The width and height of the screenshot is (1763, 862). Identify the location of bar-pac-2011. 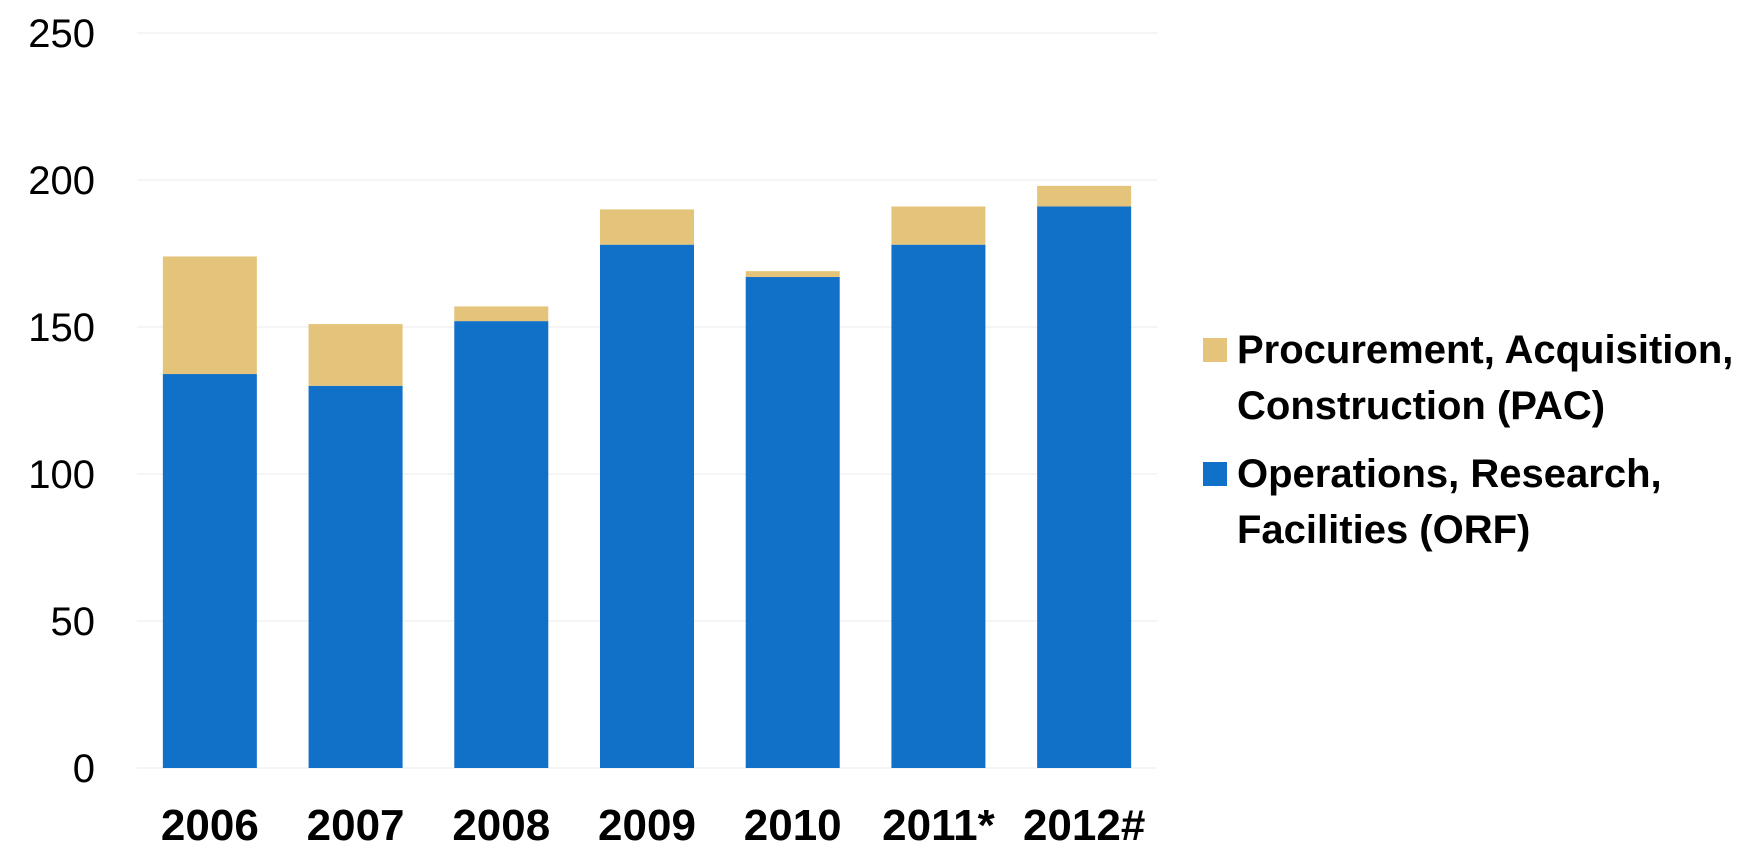
(938, 225).